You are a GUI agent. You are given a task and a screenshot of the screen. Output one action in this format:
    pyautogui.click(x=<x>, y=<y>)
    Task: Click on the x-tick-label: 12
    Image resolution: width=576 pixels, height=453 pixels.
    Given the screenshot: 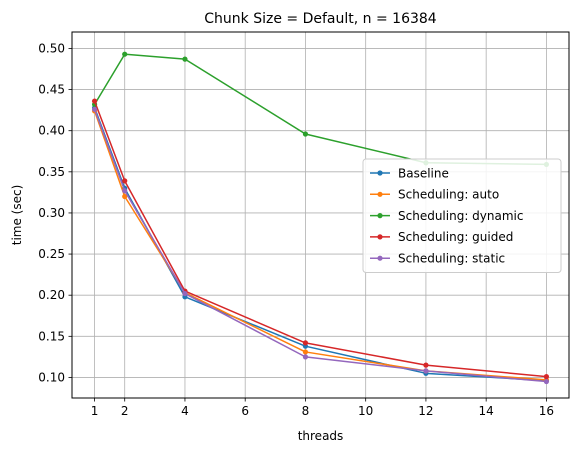 What is the action you would take?
    pyautogui.click(x=425, y=411)
    